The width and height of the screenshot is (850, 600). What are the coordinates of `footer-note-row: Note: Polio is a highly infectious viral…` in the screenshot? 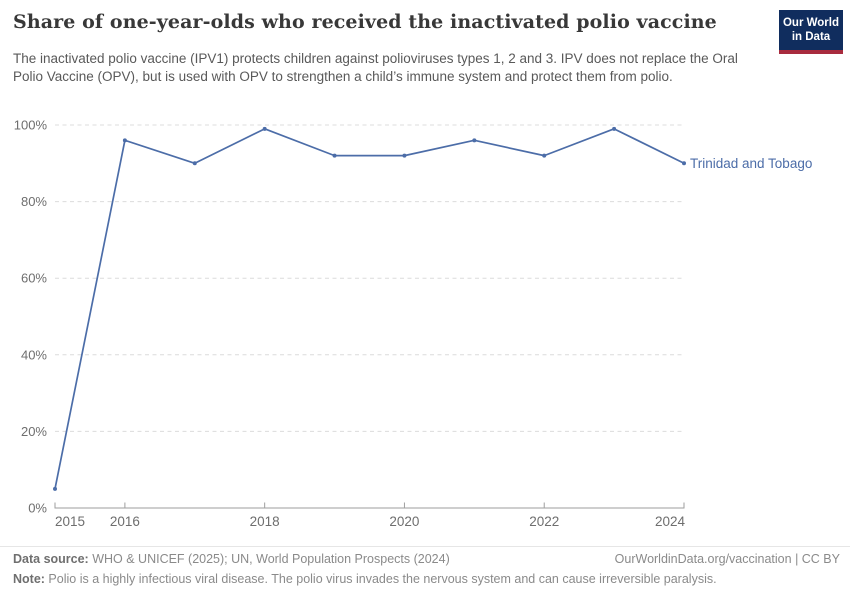 It's located at (426, 579).